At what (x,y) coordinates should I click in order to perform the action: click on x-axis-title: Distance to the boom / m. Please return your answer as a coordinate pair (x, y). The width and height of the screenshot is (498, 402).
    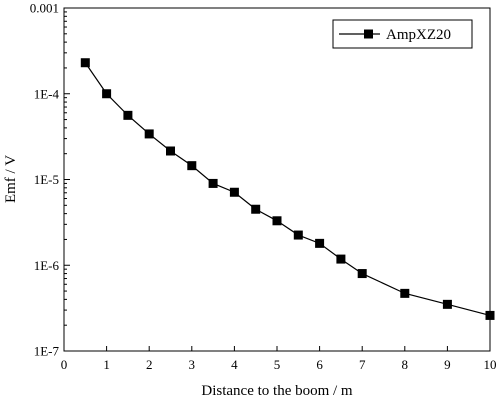
    Looking at the image, I should click on (277, 391).